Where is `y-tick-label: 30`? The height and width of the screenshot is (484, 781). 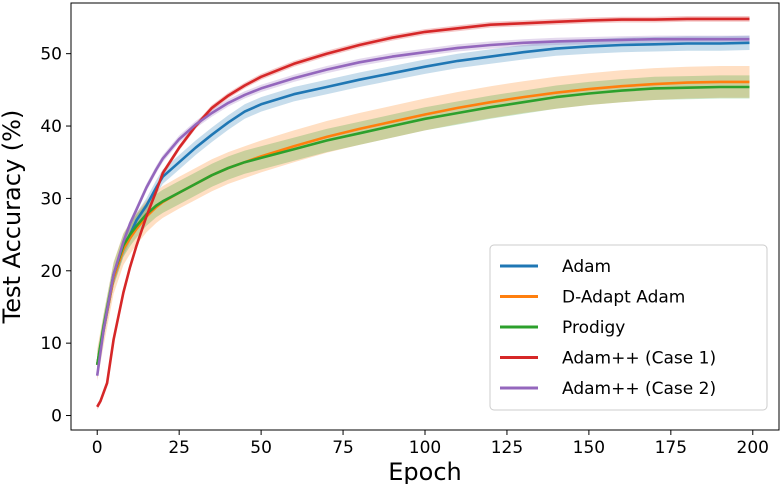
y-tick-label: 30 is located at coordinates (51, 199).